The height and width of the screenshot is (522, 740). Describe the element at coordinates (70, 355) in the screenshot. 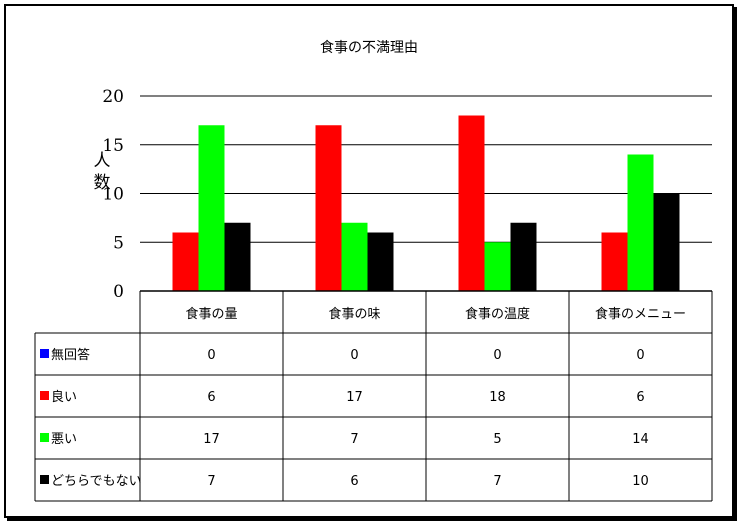

I see `legend-label: 無回答` at that location.